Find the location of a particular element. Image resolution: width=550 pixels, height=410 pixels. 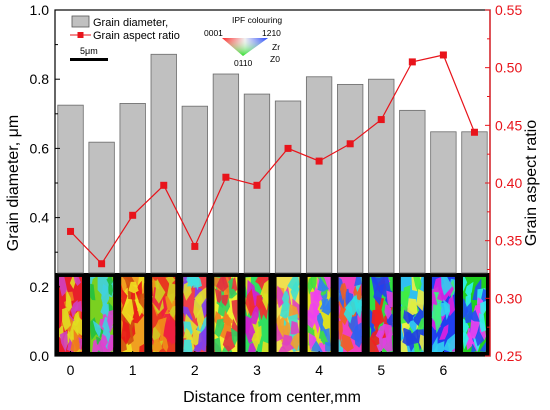

y-left-tick-label: 0.0 is located at coordinates (40, 356).